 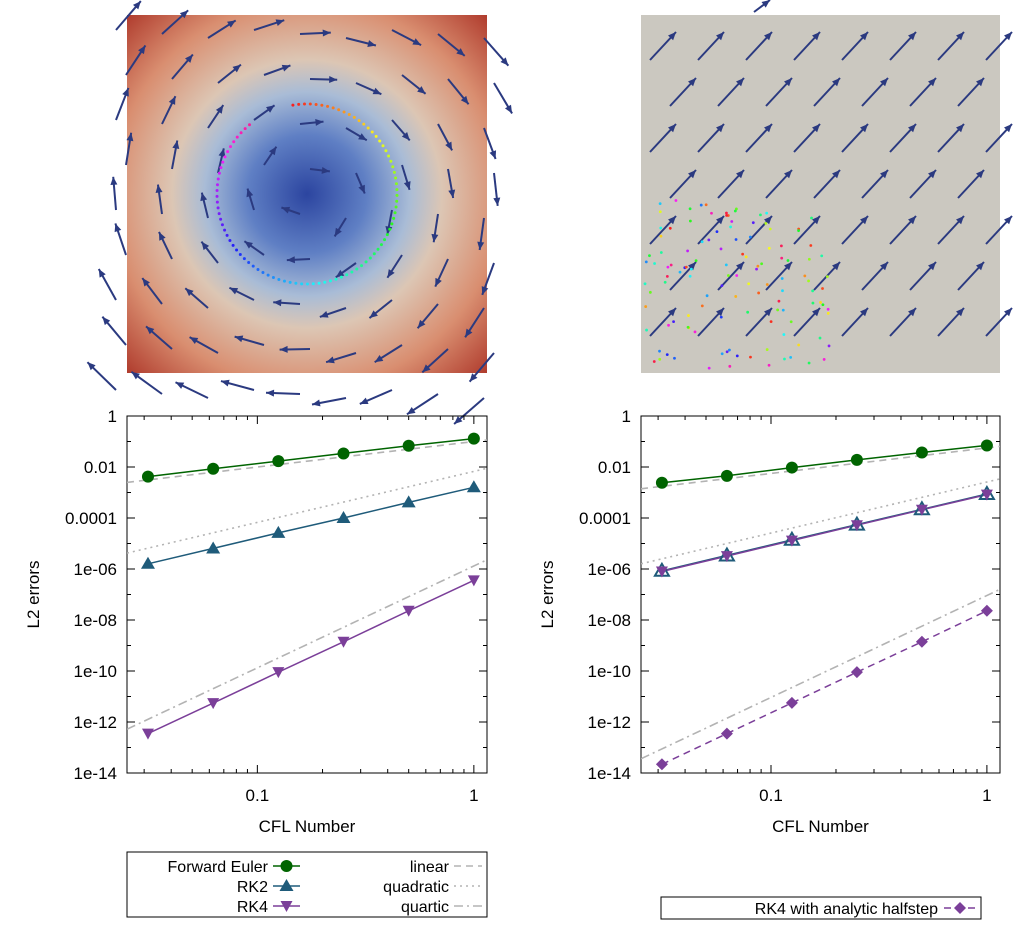 I want to click on series-line-quadratic, so click(x=307, y=510).